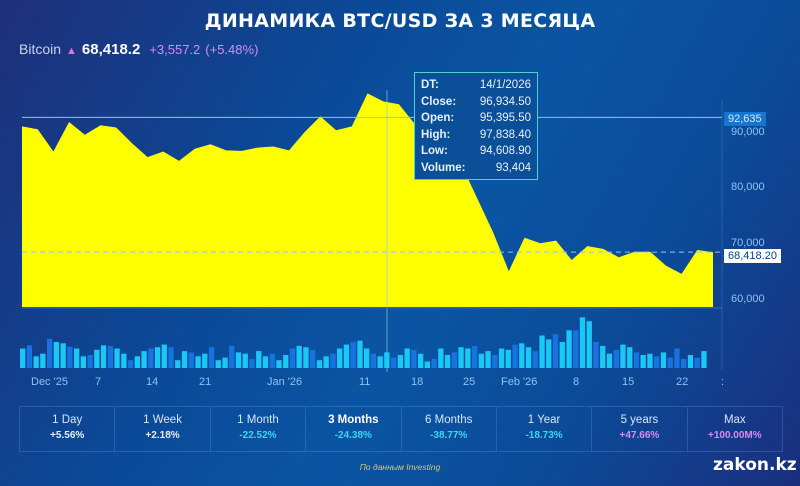  I want to click on x-tick-label: 22, so click(682, 382).